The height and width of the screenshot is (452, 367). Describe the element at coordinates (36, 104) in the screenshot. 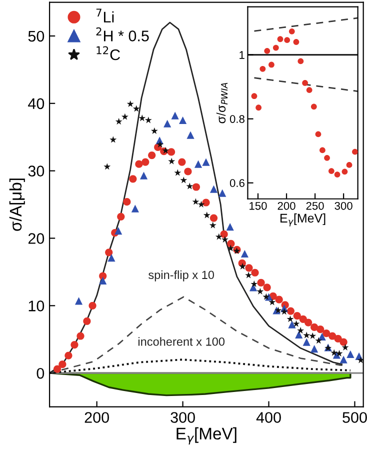

I see `y-tick-label: 40` at that location.